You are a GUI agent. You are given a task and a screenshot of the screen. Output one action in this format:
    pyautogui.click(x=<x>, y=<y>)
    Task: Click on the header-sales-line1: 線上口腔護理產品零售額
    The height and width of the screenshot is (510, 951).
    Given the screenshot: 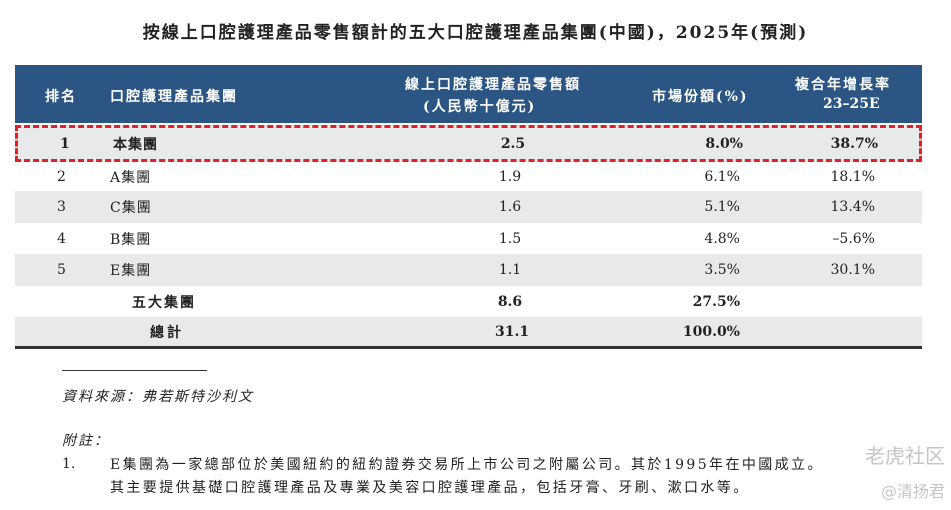 What is the action you would take?
    pyautogui.click(x=493, y=85)
    